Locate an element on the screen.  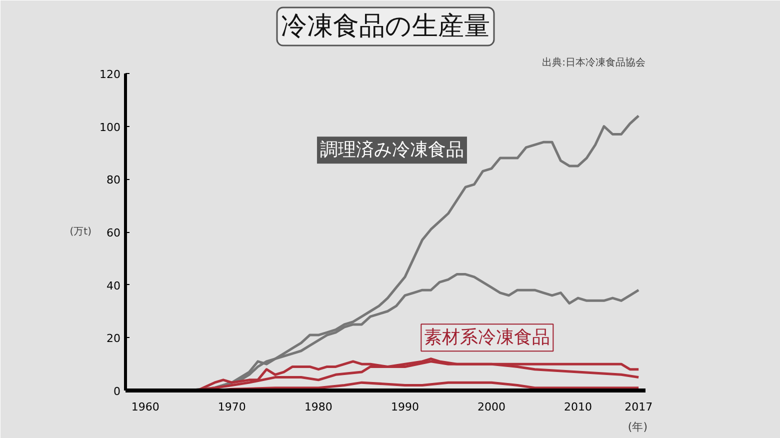
x-tick-label: 1980 is located at coordinates (318, 407).